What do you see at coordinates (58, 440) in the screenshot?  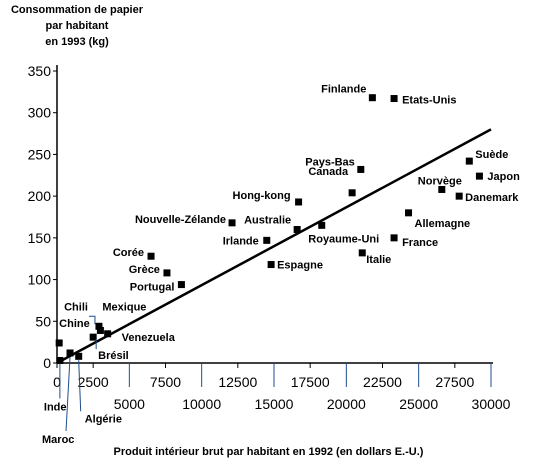 I see `point-label: Maroc` at bounding box center [58, 440].